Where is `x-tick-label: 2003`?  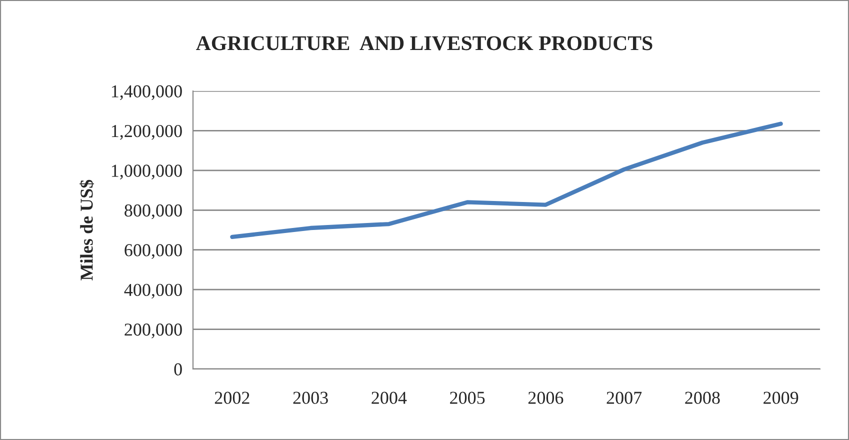
x-tick-label: 2003 is located at coordinates (310, 398).